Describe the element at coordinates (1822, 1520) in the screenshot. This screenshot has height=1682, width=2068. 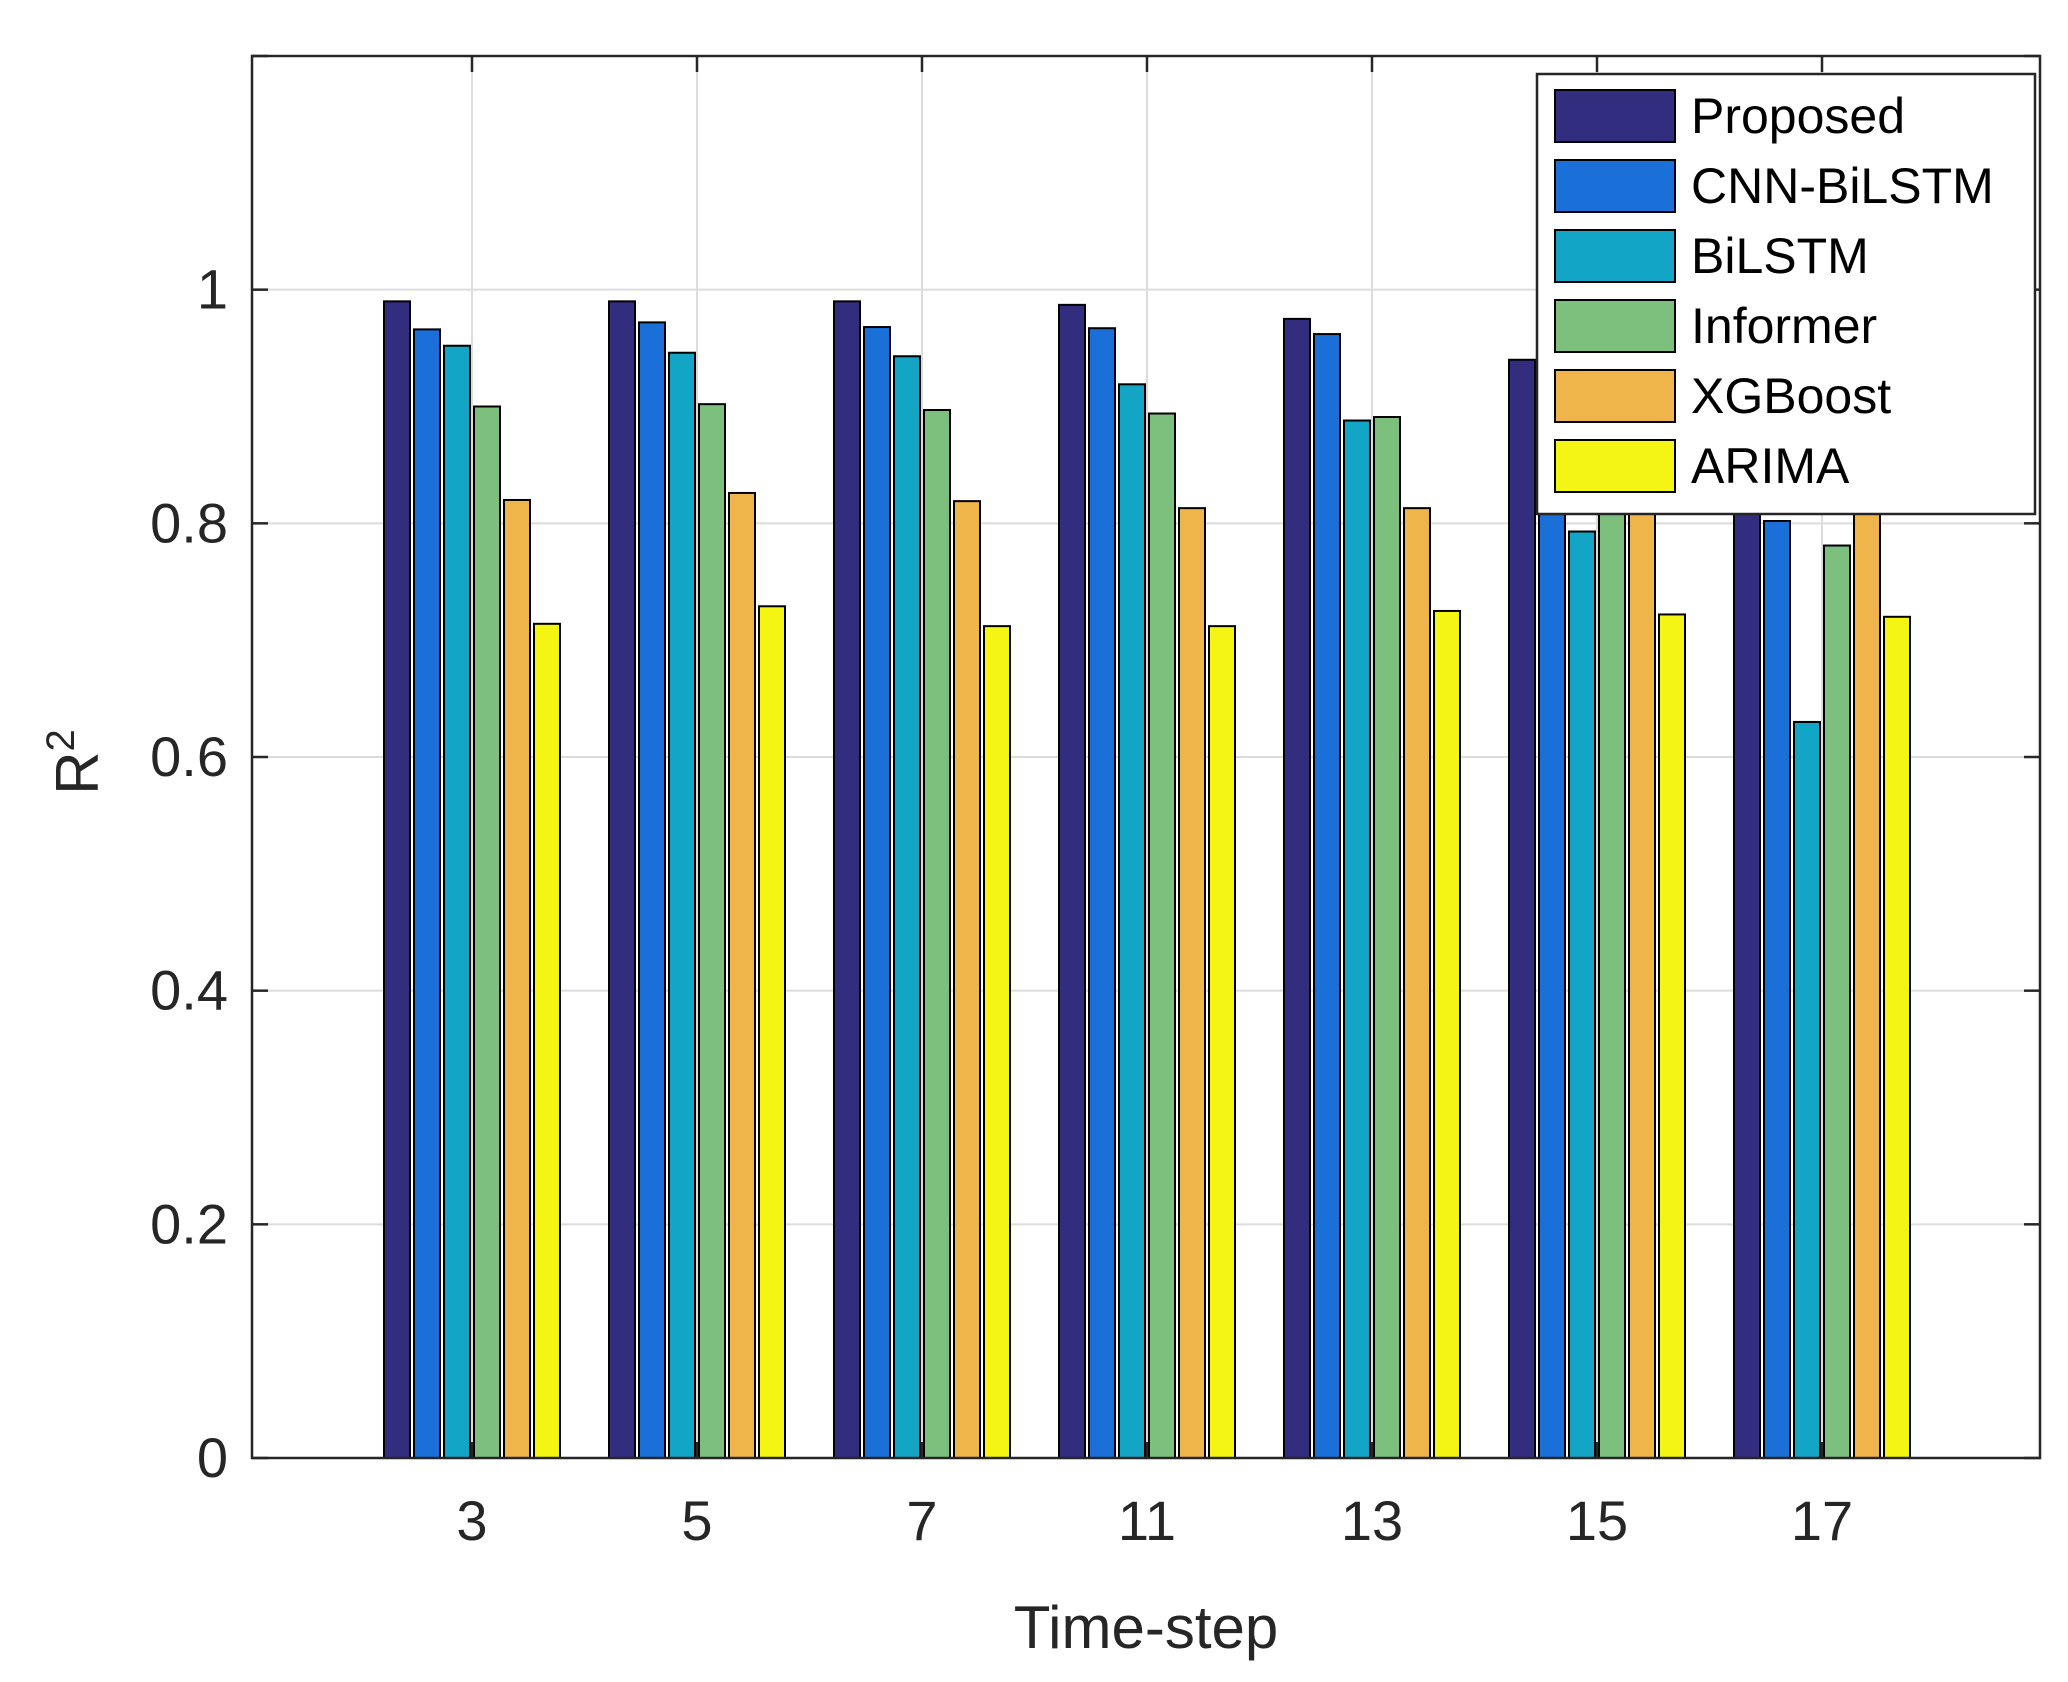
I see `x-tick-label: 17` at that location.